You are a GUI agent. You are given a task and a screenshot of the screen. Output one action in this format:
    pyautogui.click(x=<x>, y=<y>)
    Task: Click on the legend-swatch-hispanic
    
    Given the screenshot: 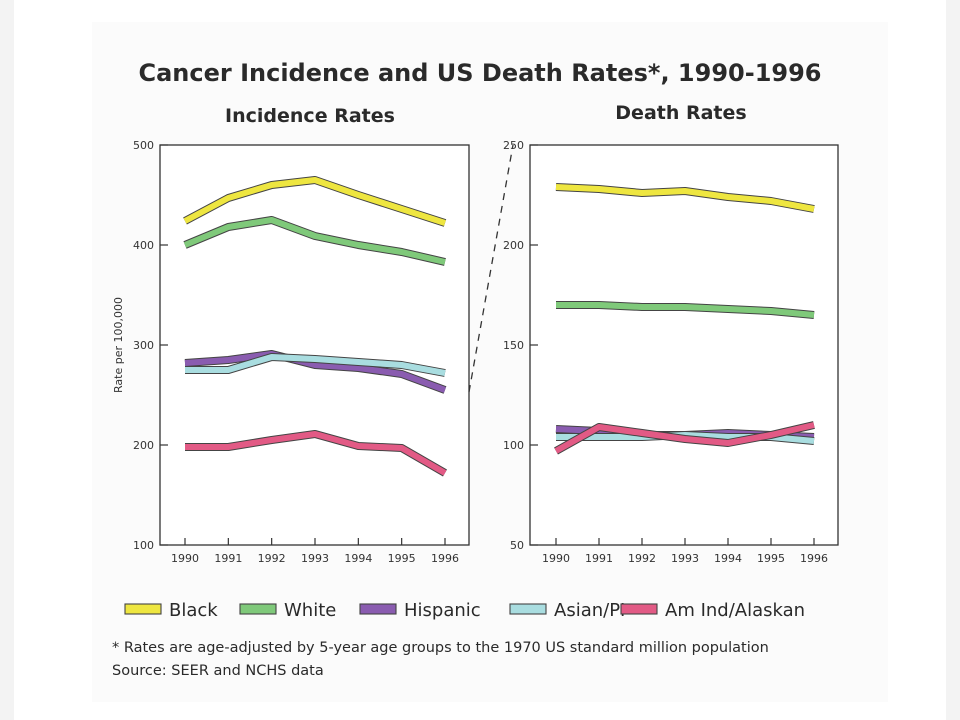 What is the action you would take?
    pyautogui.click(x=378, y=609)
    